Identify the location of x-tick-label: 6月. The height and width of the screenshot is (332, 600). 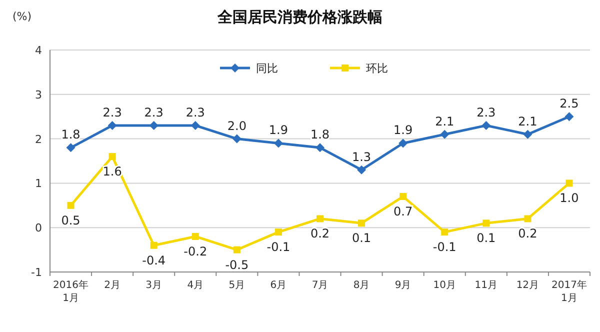
(278, 285).